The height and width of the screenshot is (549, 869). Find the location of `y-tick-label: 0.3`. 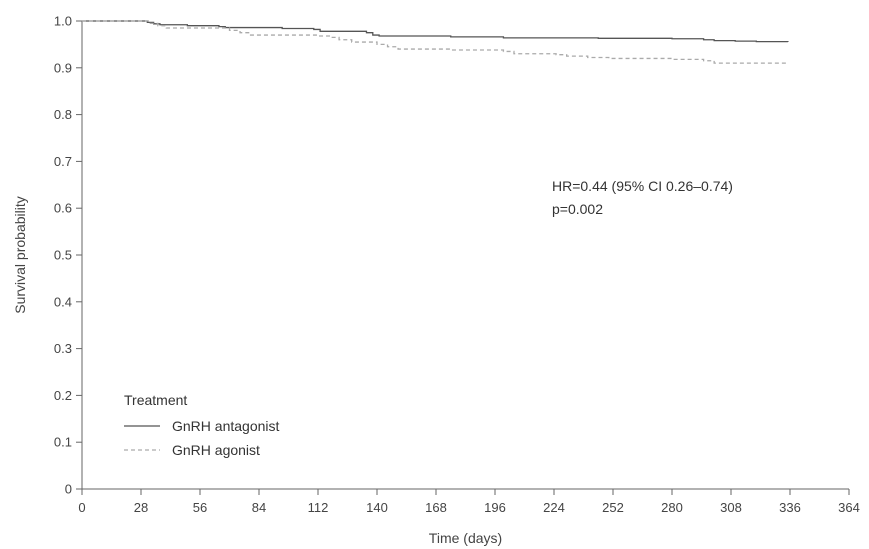

y-tick-label: 0.3 is located at coordinates (63, 348).